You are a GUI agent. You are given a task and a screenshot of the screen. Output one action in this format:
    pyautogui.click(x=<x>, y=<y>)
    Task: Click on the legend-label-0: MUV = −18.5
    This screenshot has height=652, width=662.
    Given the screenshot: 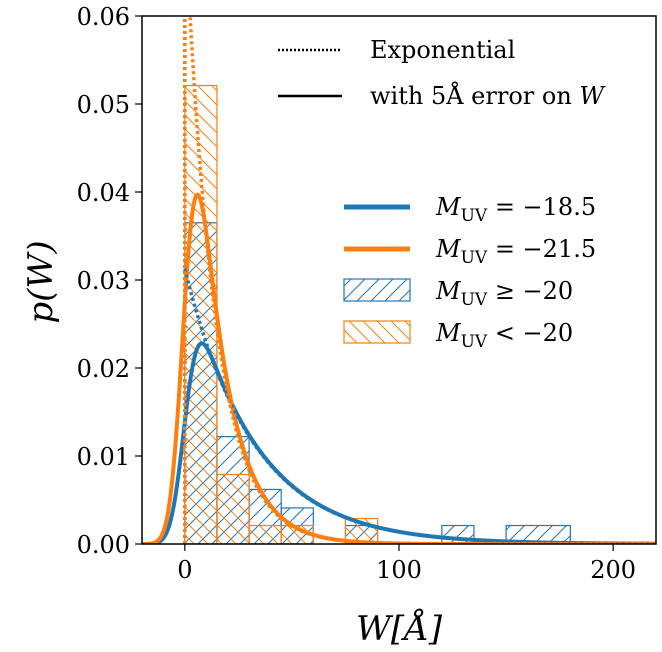 What is the action you would take?
    pyautogui.click(x=515, y=209)
    